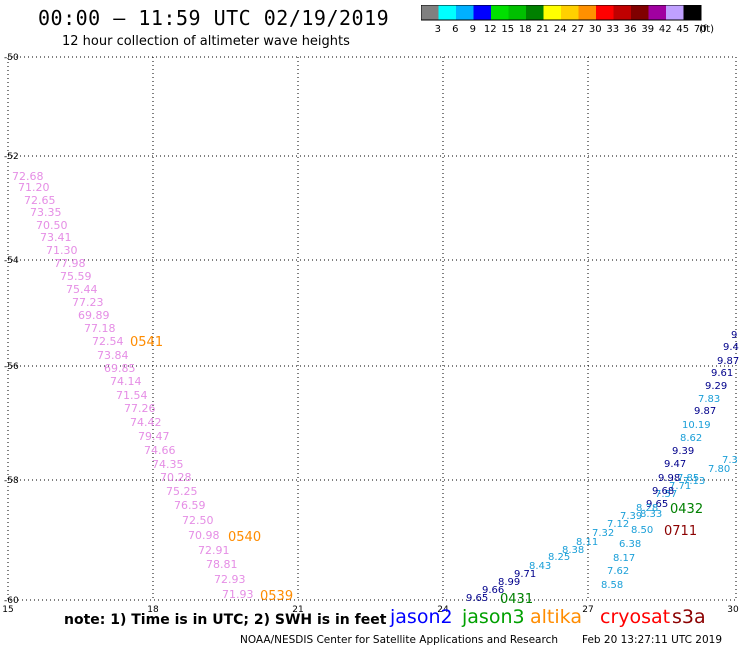  I want to click on wave-height-value: 77.98, so click(70, 263).